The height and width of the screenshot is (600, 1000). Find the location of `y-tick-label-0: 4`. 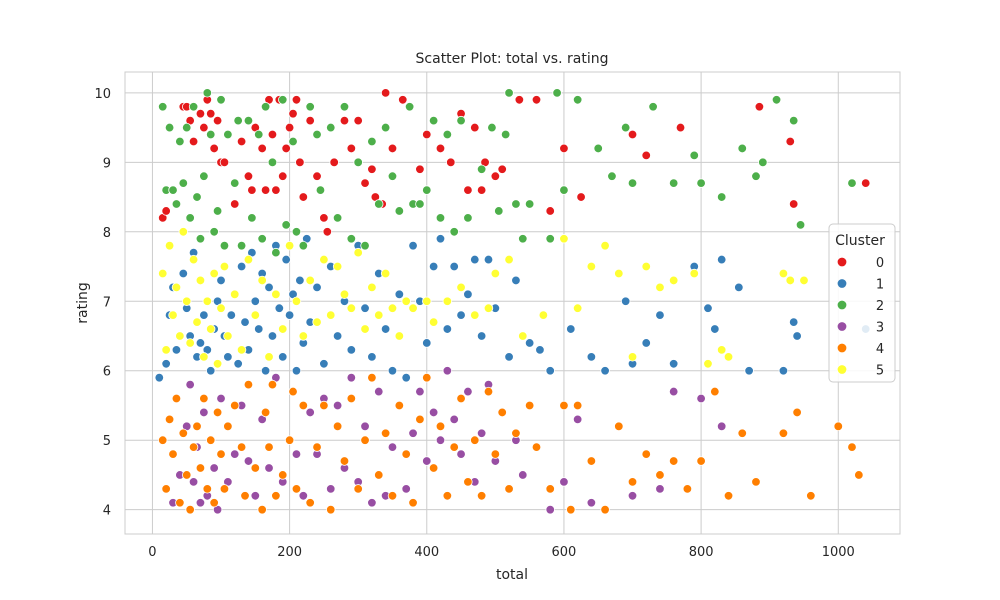

y-tick-label-0: 4 is located at coordinates (107, 511).